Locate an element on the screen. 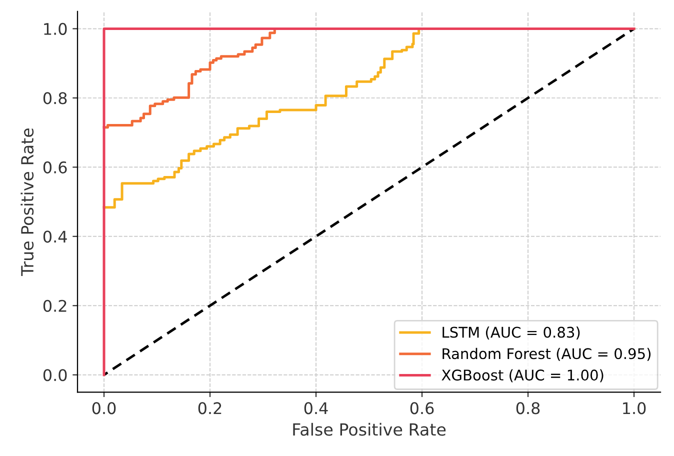 This screenshot has height=456, width=674. y-tick-label: 0.8 is located at coordinates (55, 98).